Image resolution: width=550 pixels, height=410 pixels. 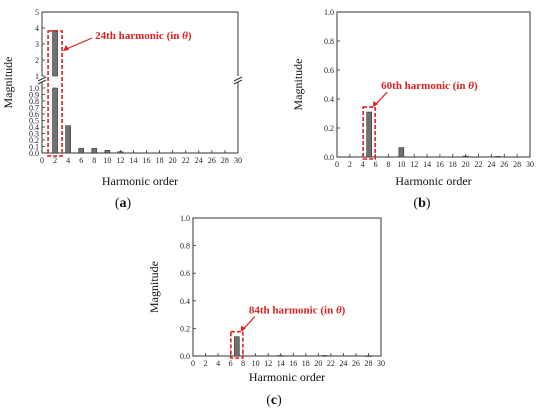 I want to click on annotation-text: 24th harmonic (in θ), so click(x=143, y=36).